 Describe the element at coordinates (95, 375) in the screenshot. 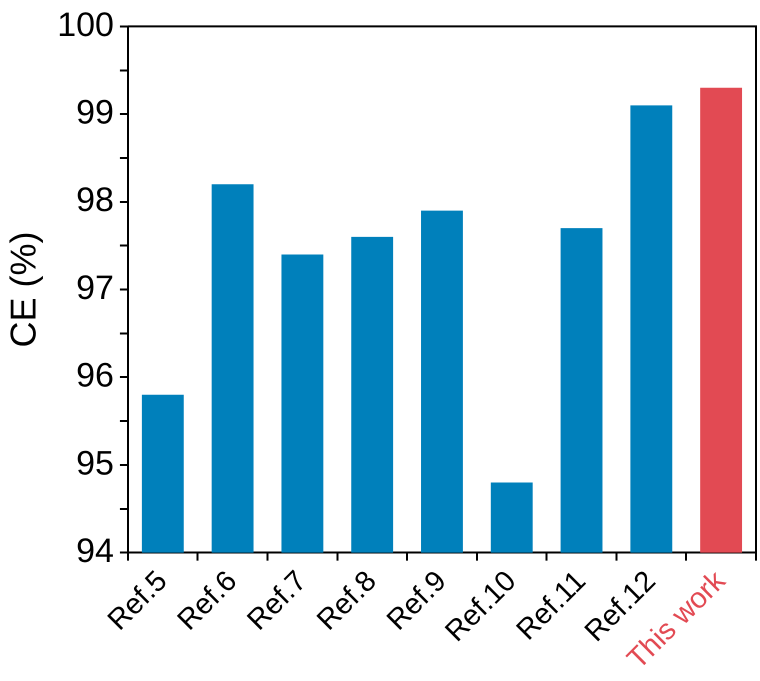

I see `y-tick-label: 96` at that location.